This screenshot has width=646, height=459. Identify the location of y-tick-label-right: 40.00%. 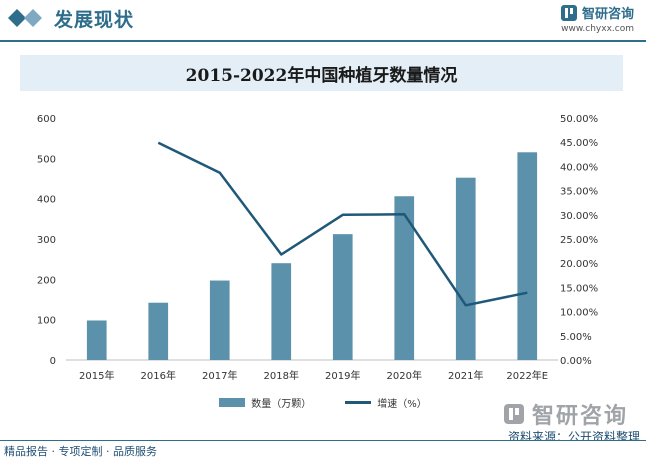
(579, 167).